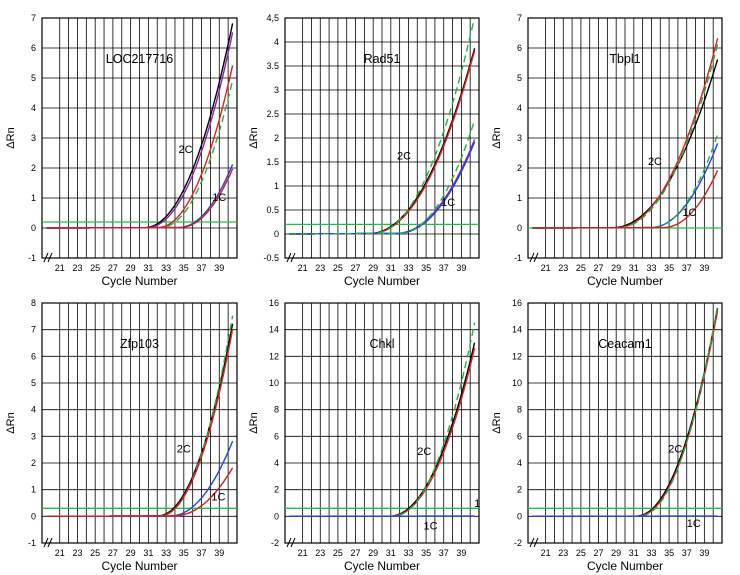  Describe the element at coordinates (382, 59) in the screenshot. I see `chart-title: Rad51` at that location.